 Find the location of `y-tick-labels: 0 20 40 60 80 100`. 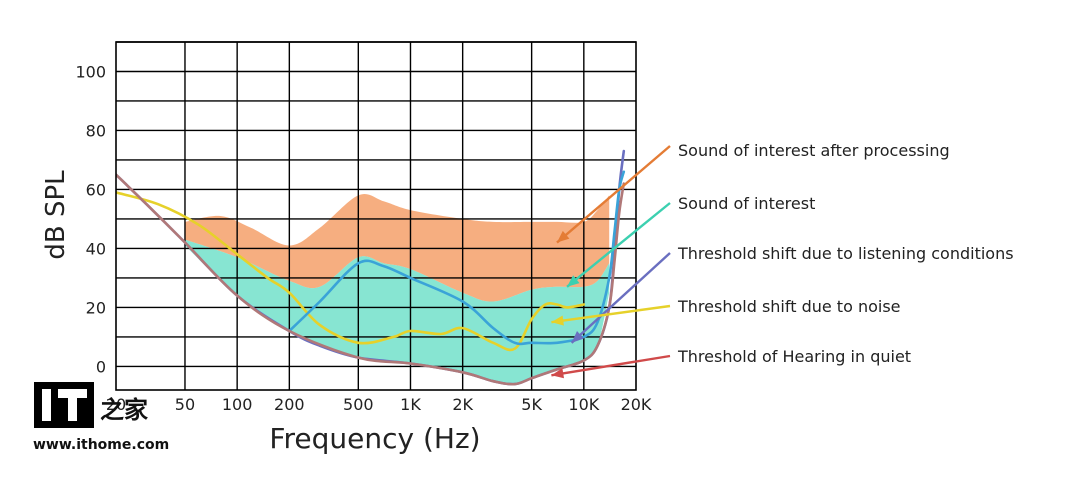

y-tick-labels: 0 20 40 60 80 100 is located at coordinates (90, 219).